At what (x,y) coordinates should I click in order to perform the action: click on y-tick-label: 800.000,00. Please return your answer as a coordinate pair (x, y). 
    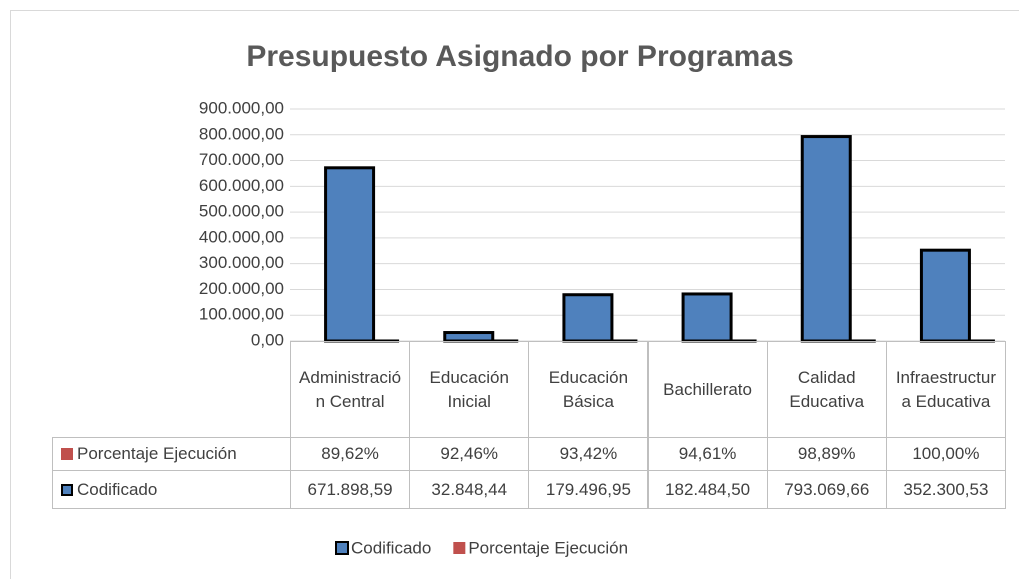
    Looking at the image, I should click on (241, 133).